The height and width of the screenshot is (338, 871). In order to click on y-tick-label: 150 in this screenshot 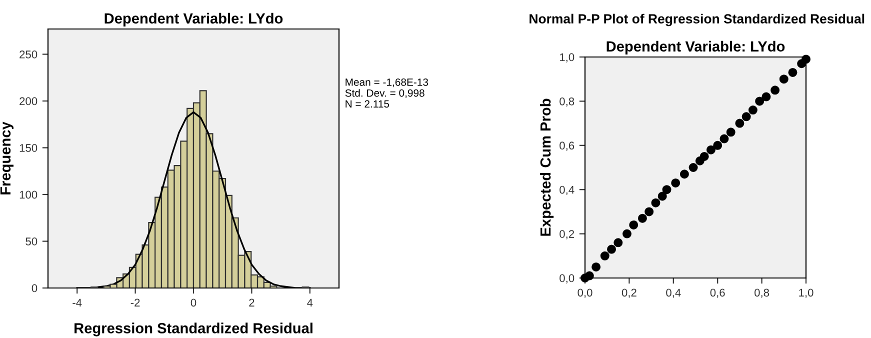, I will do `click(29, 148)`.